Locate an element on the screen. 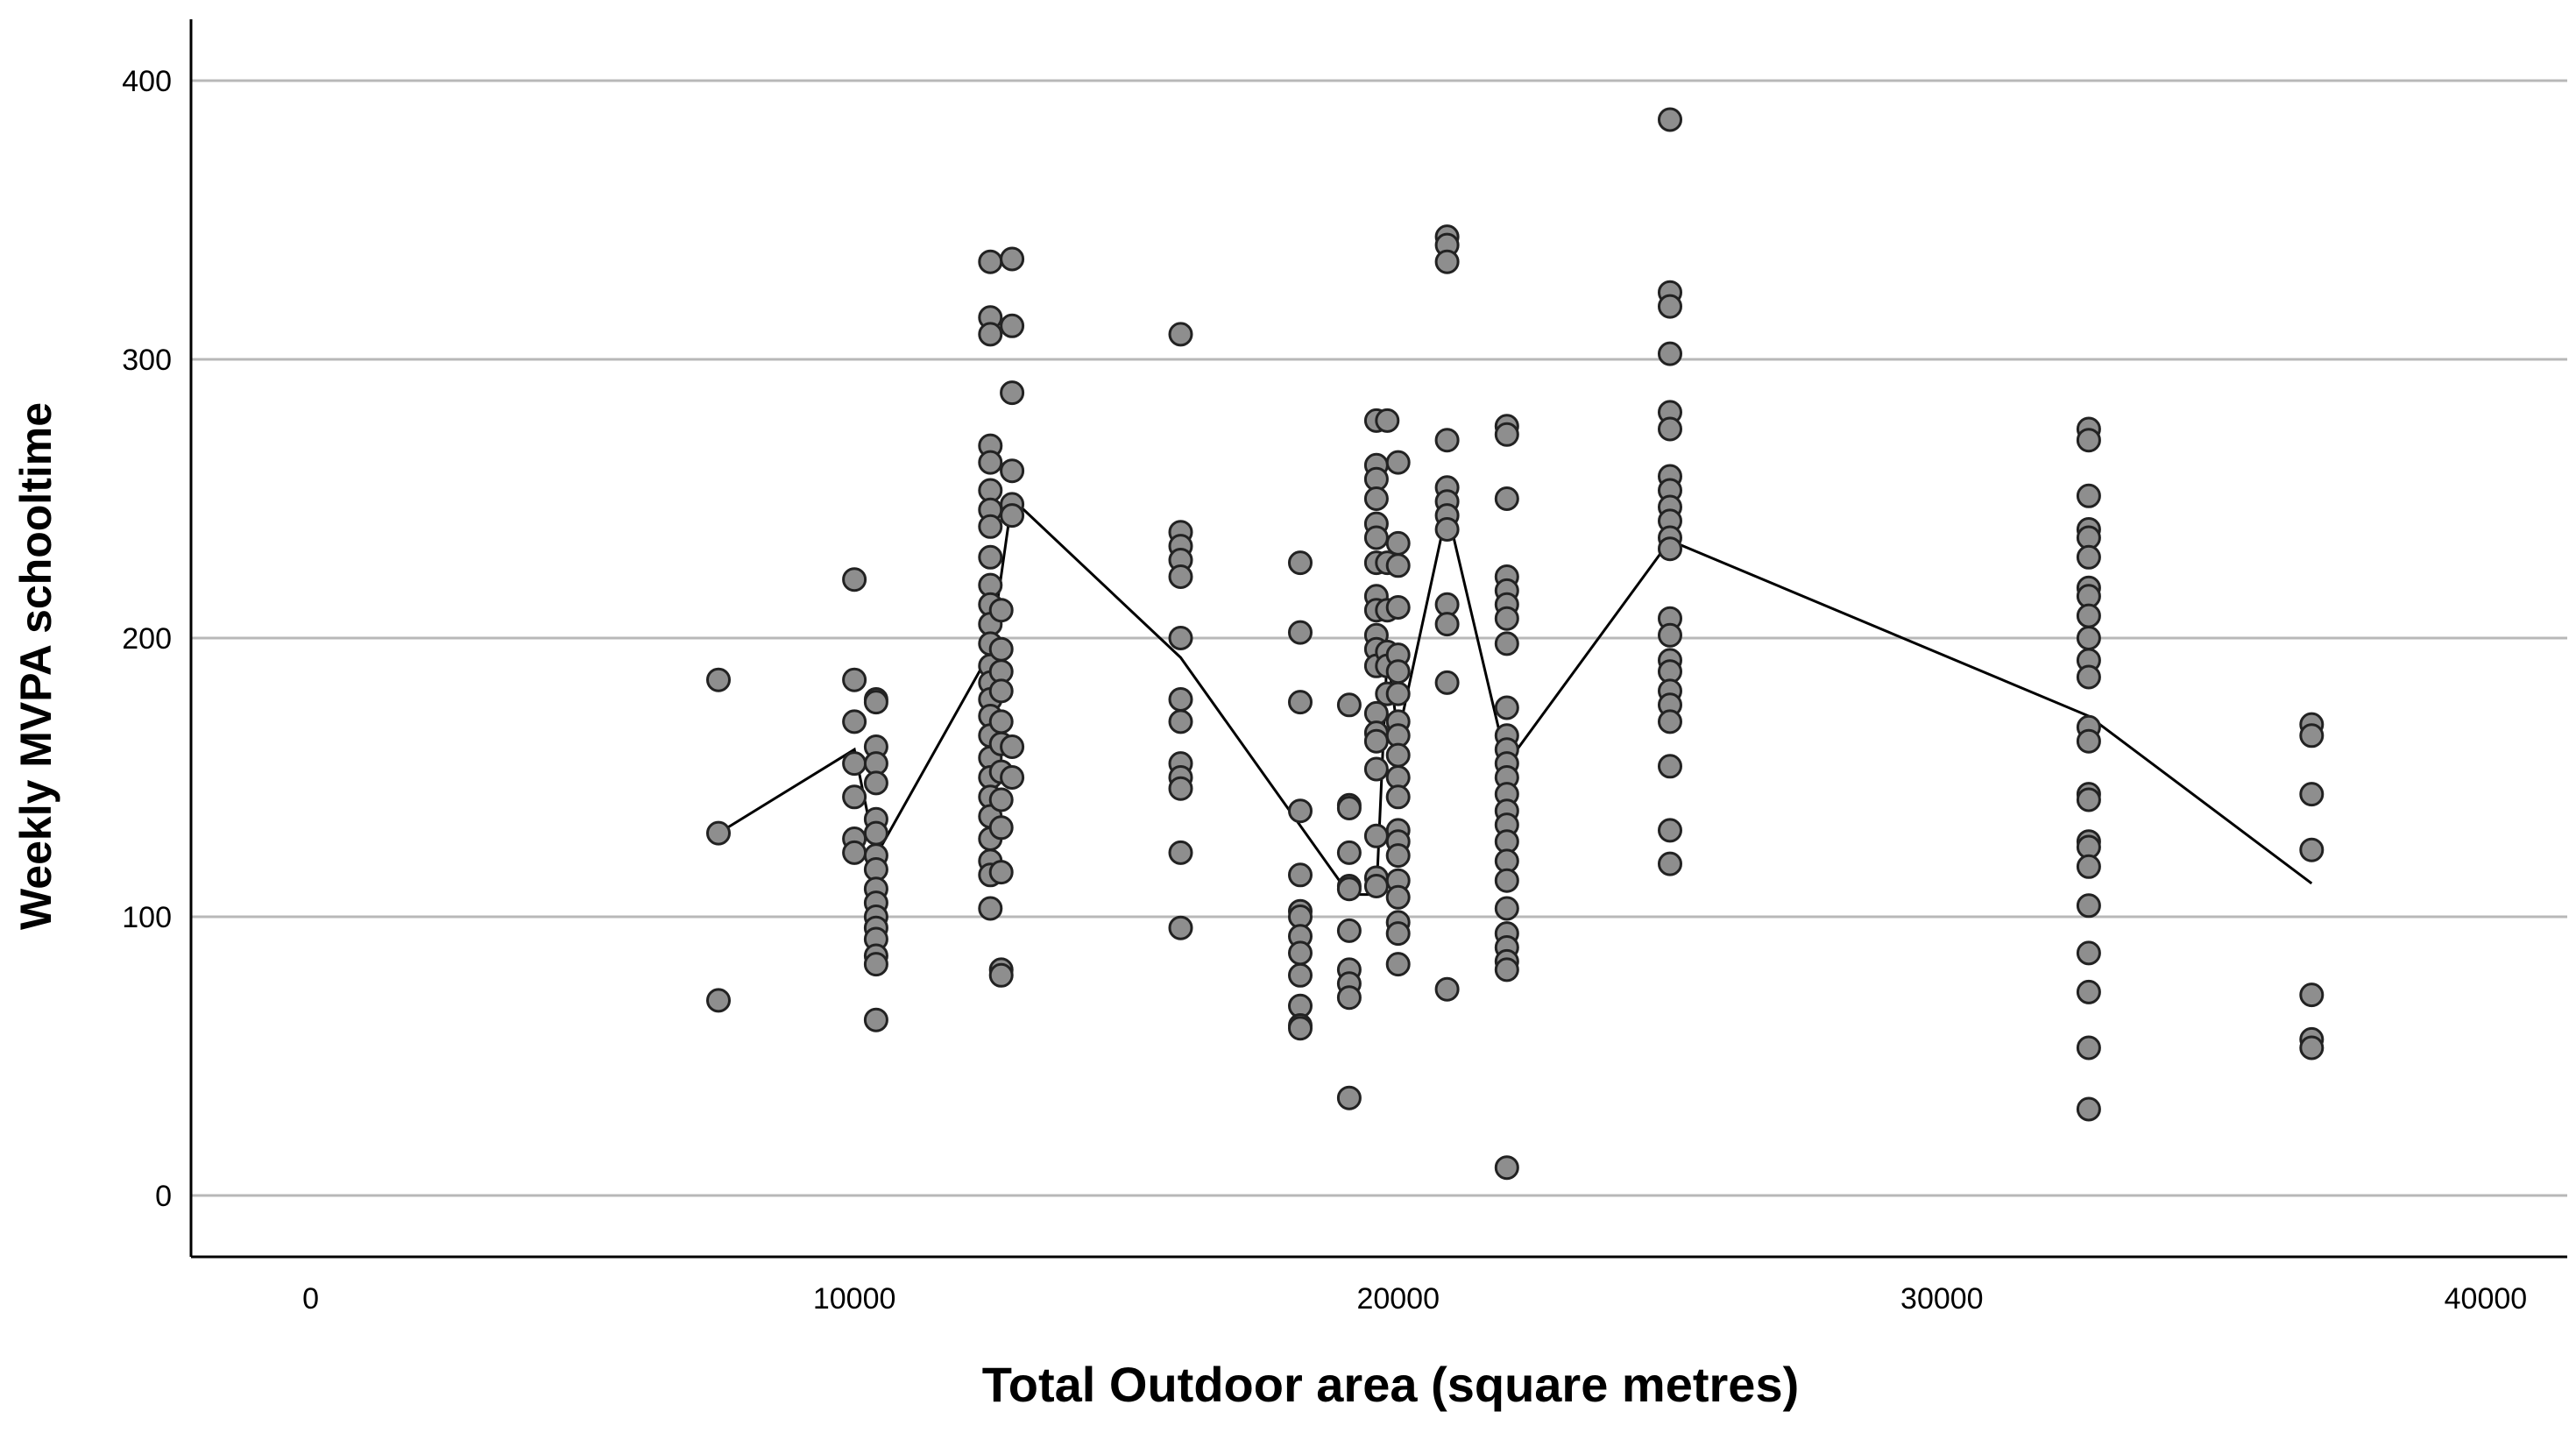  x-tick-label: 20000 is located at coordinates (1398, 1299).